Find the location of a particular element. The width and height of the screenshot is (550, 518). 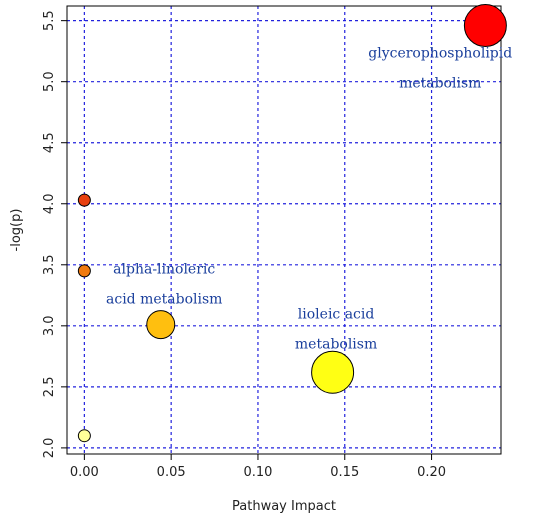

y-axis: 2.0 2.5 3.0 3.5 4.0 4.5 5.0 5.5 is located at coordinates (54, 234).